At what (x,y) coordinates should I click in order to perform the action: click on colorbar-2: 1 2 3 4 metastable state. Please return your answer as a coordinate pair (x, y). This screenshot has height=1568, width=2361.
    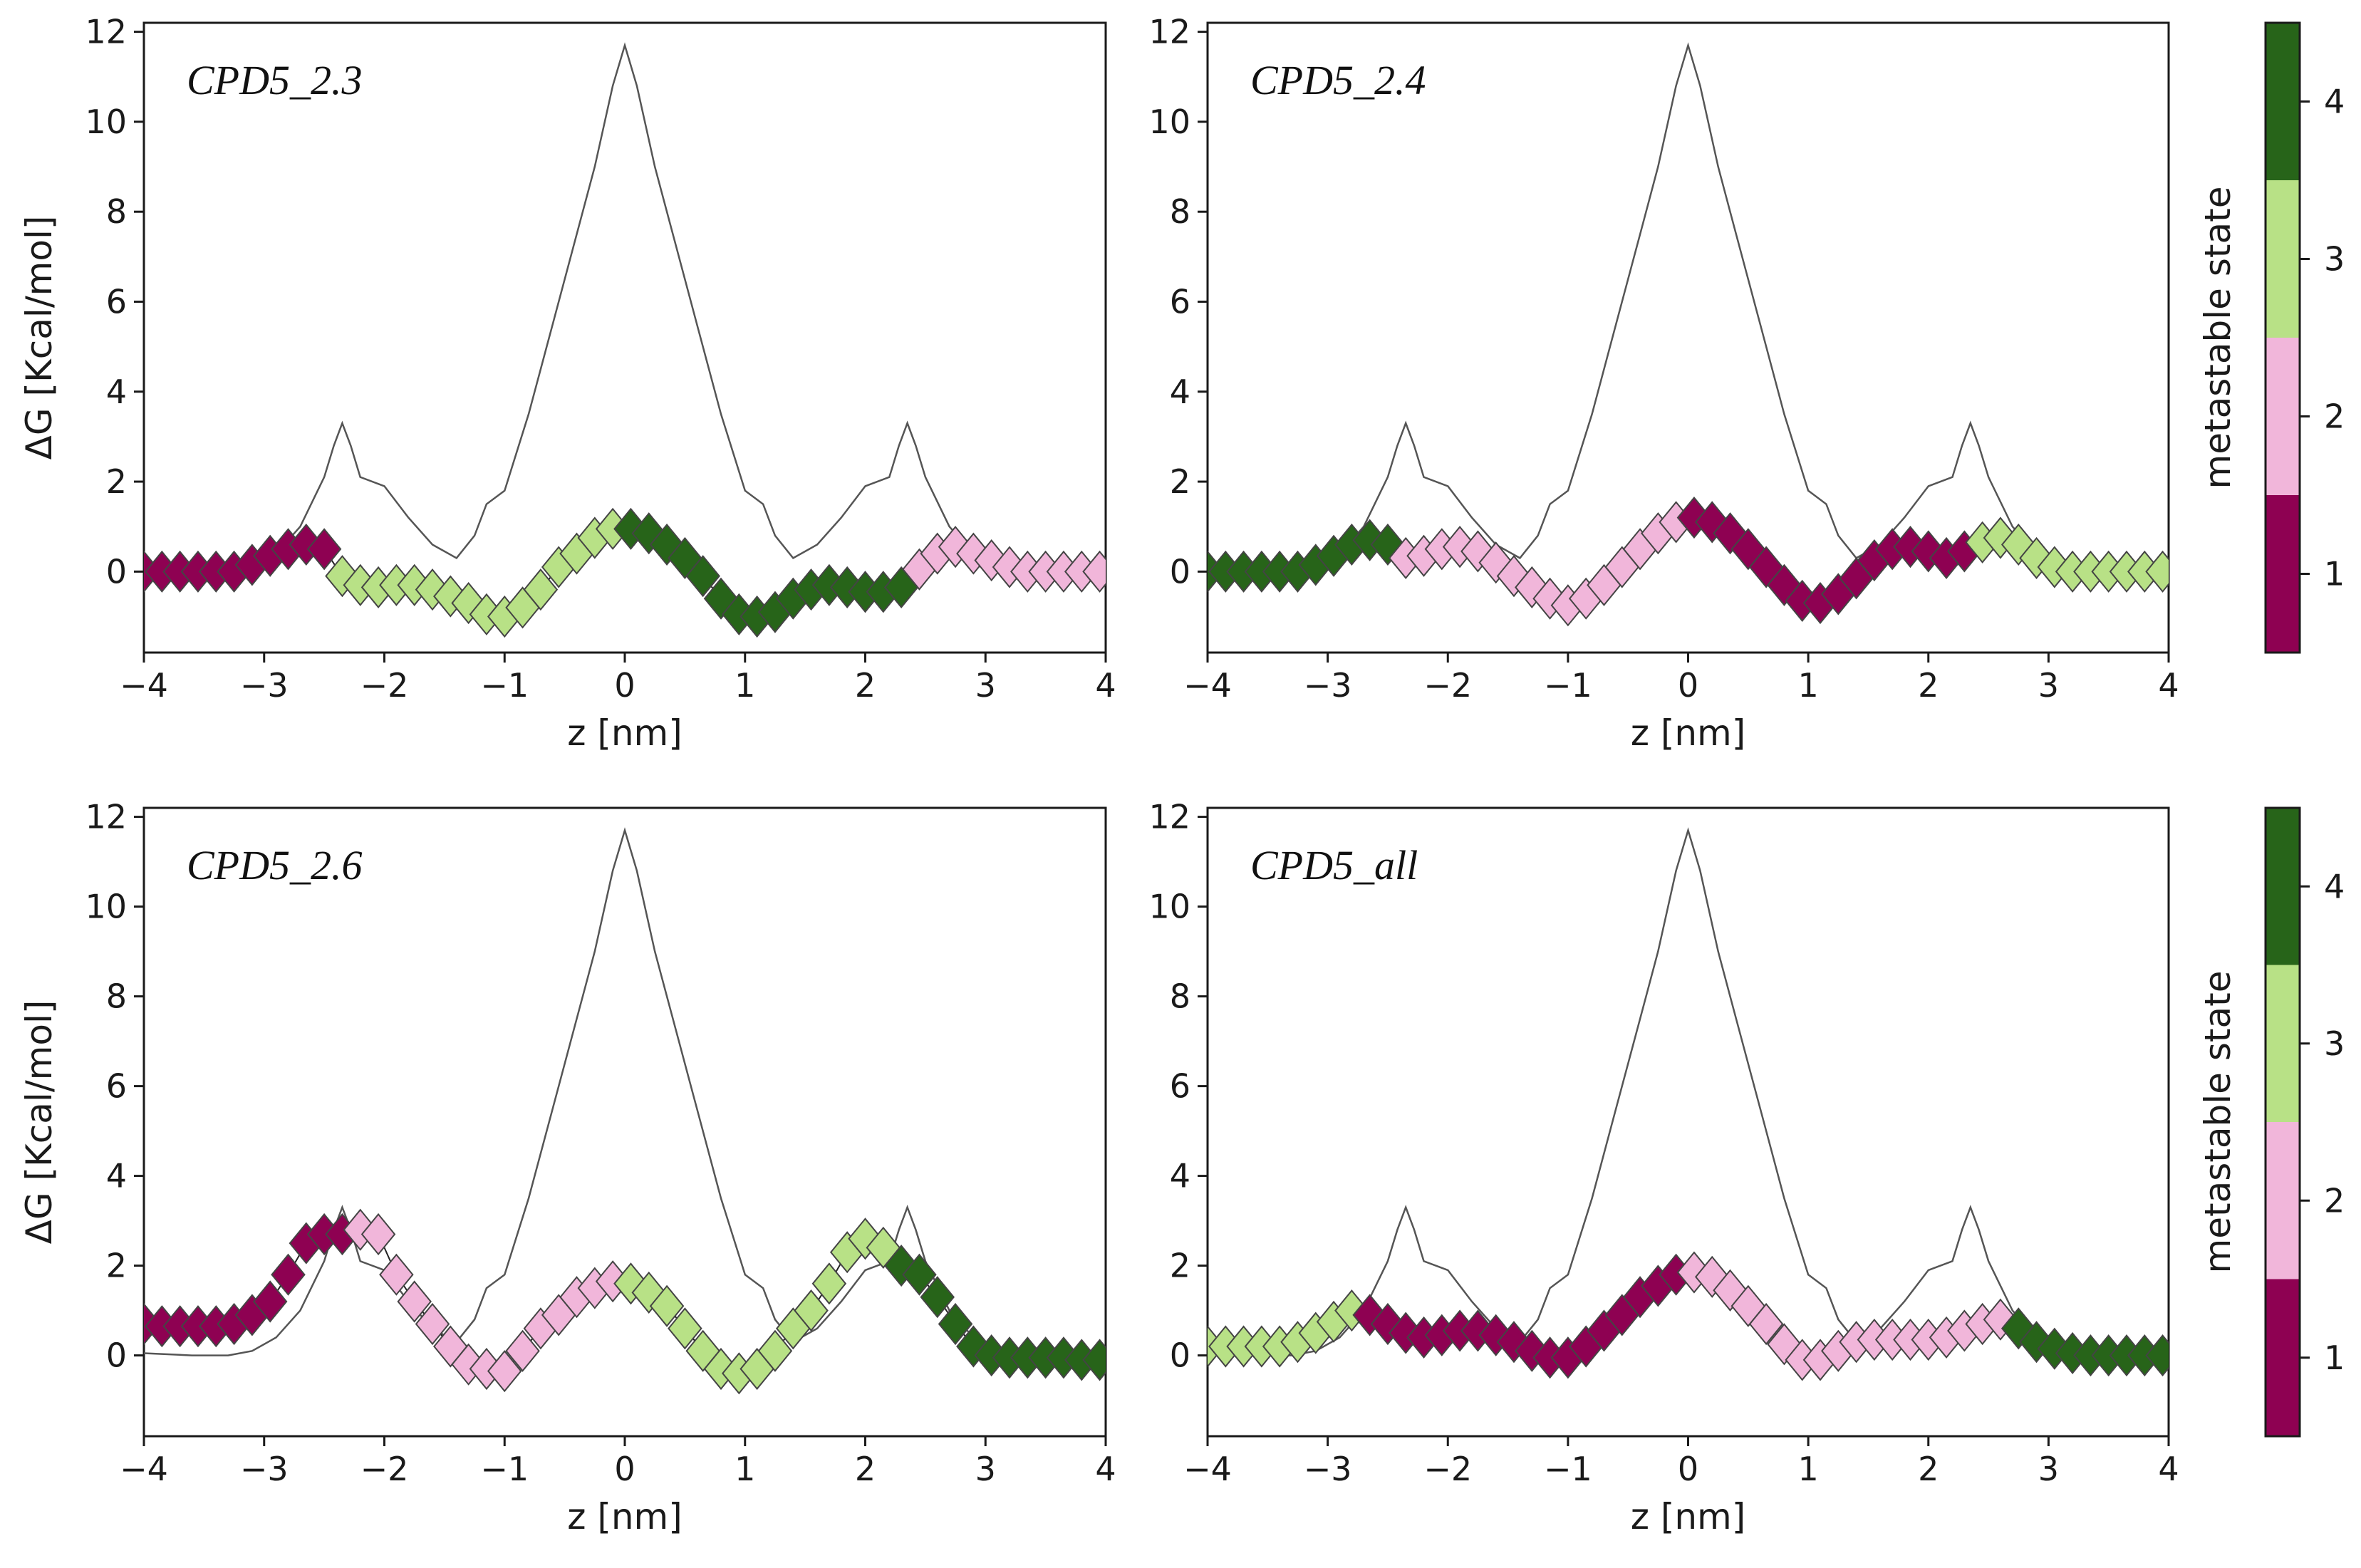
    Looking at the image, I should click on (2271, 1122).